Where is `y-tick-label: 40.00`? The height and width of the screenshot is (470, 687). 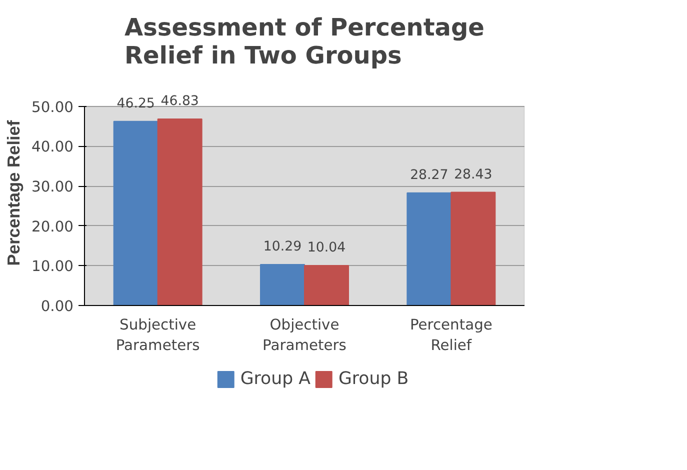 y-tick-label: 40.00 is located at coordinates (53, 147).